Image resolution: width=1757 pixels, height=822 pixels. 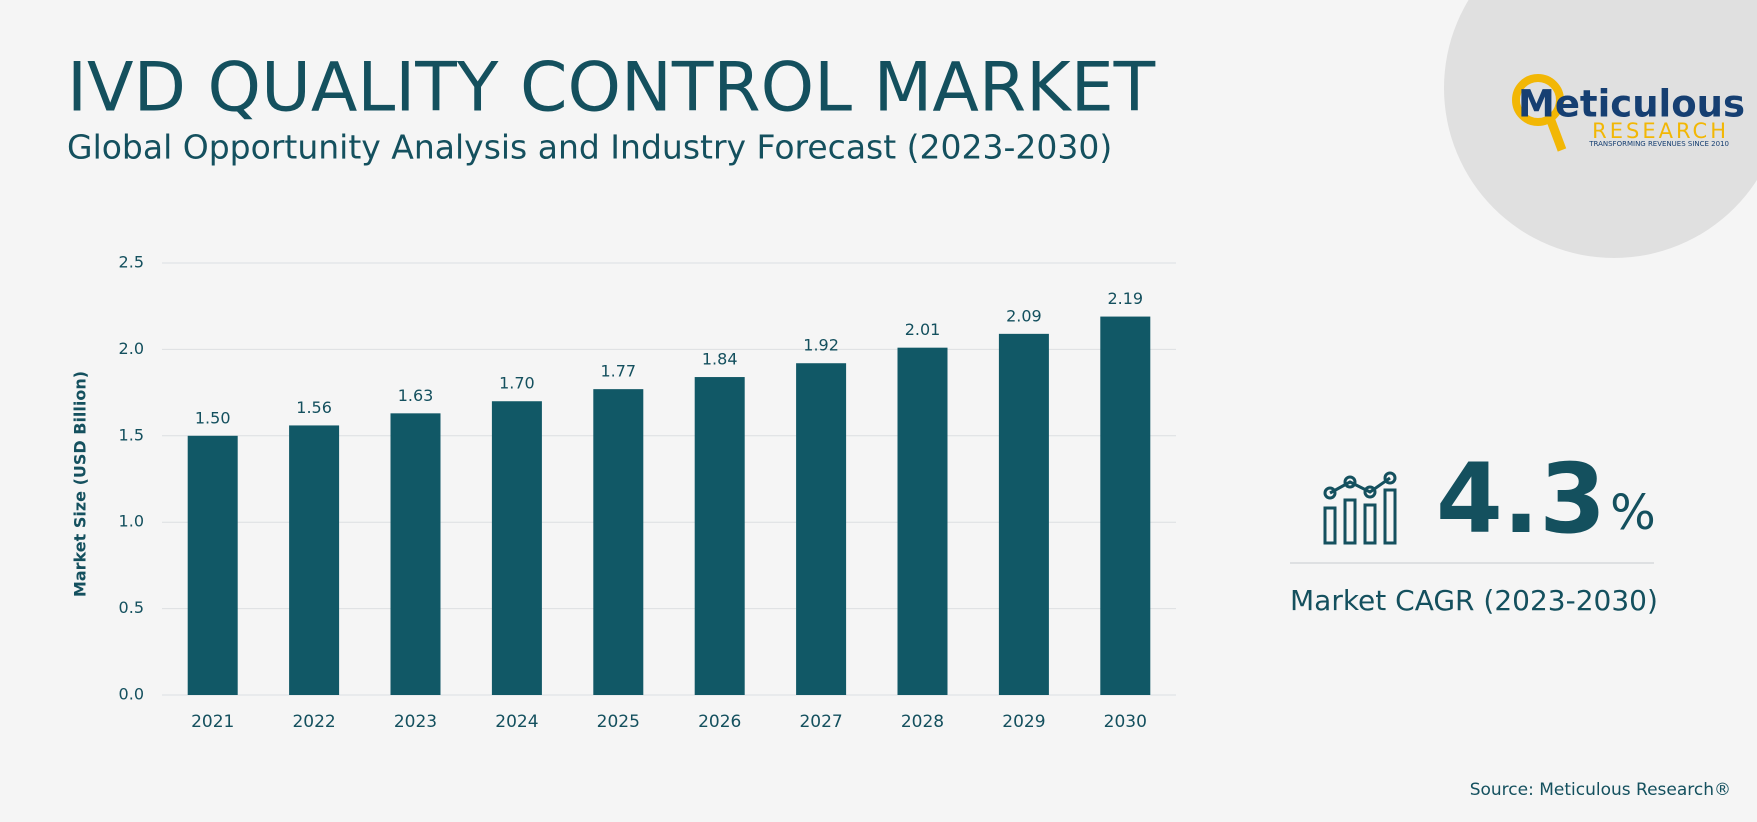 What do you see at coordinates (415, 722) in the screenshot?
I see `x-tick-label: 2023` at bounding box center [415, 722].